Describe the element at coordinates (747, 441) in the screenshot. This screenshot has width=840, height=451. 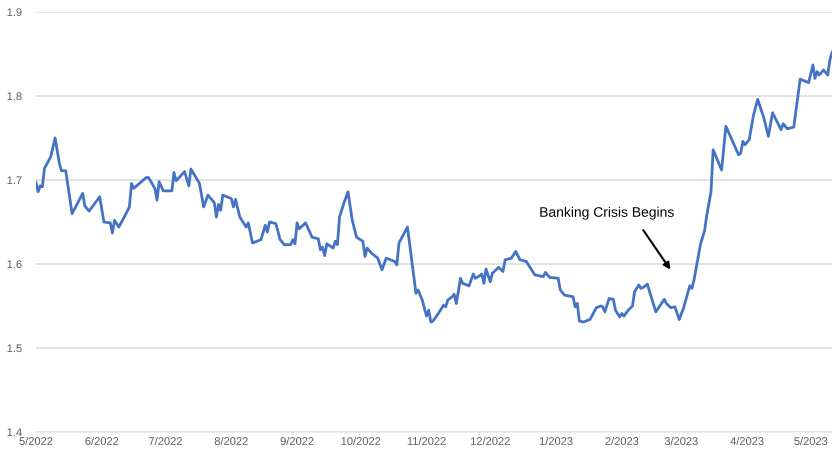
I see `x-tick-label: 4/2023` at that location.